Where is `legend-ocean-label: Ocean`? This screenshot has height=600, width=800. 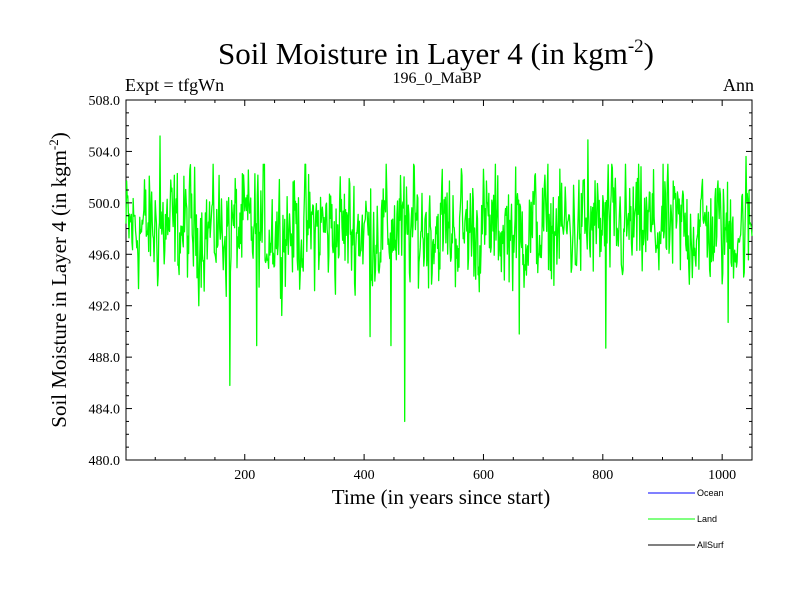
legend-ocean-label: Ocean is located at coordinates (710, 493).